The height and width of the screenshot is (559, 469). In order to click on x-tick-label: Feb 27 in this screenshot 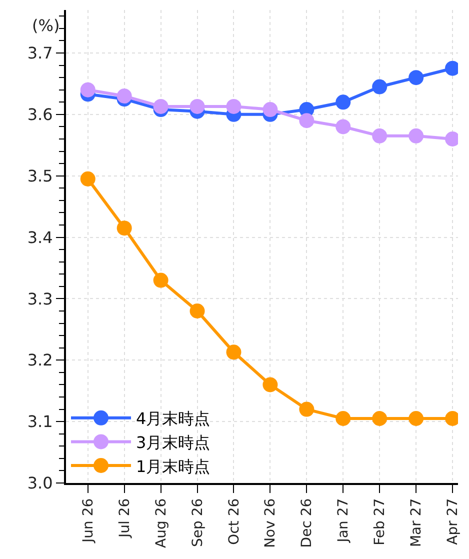, I will do `click(380, 522)`.